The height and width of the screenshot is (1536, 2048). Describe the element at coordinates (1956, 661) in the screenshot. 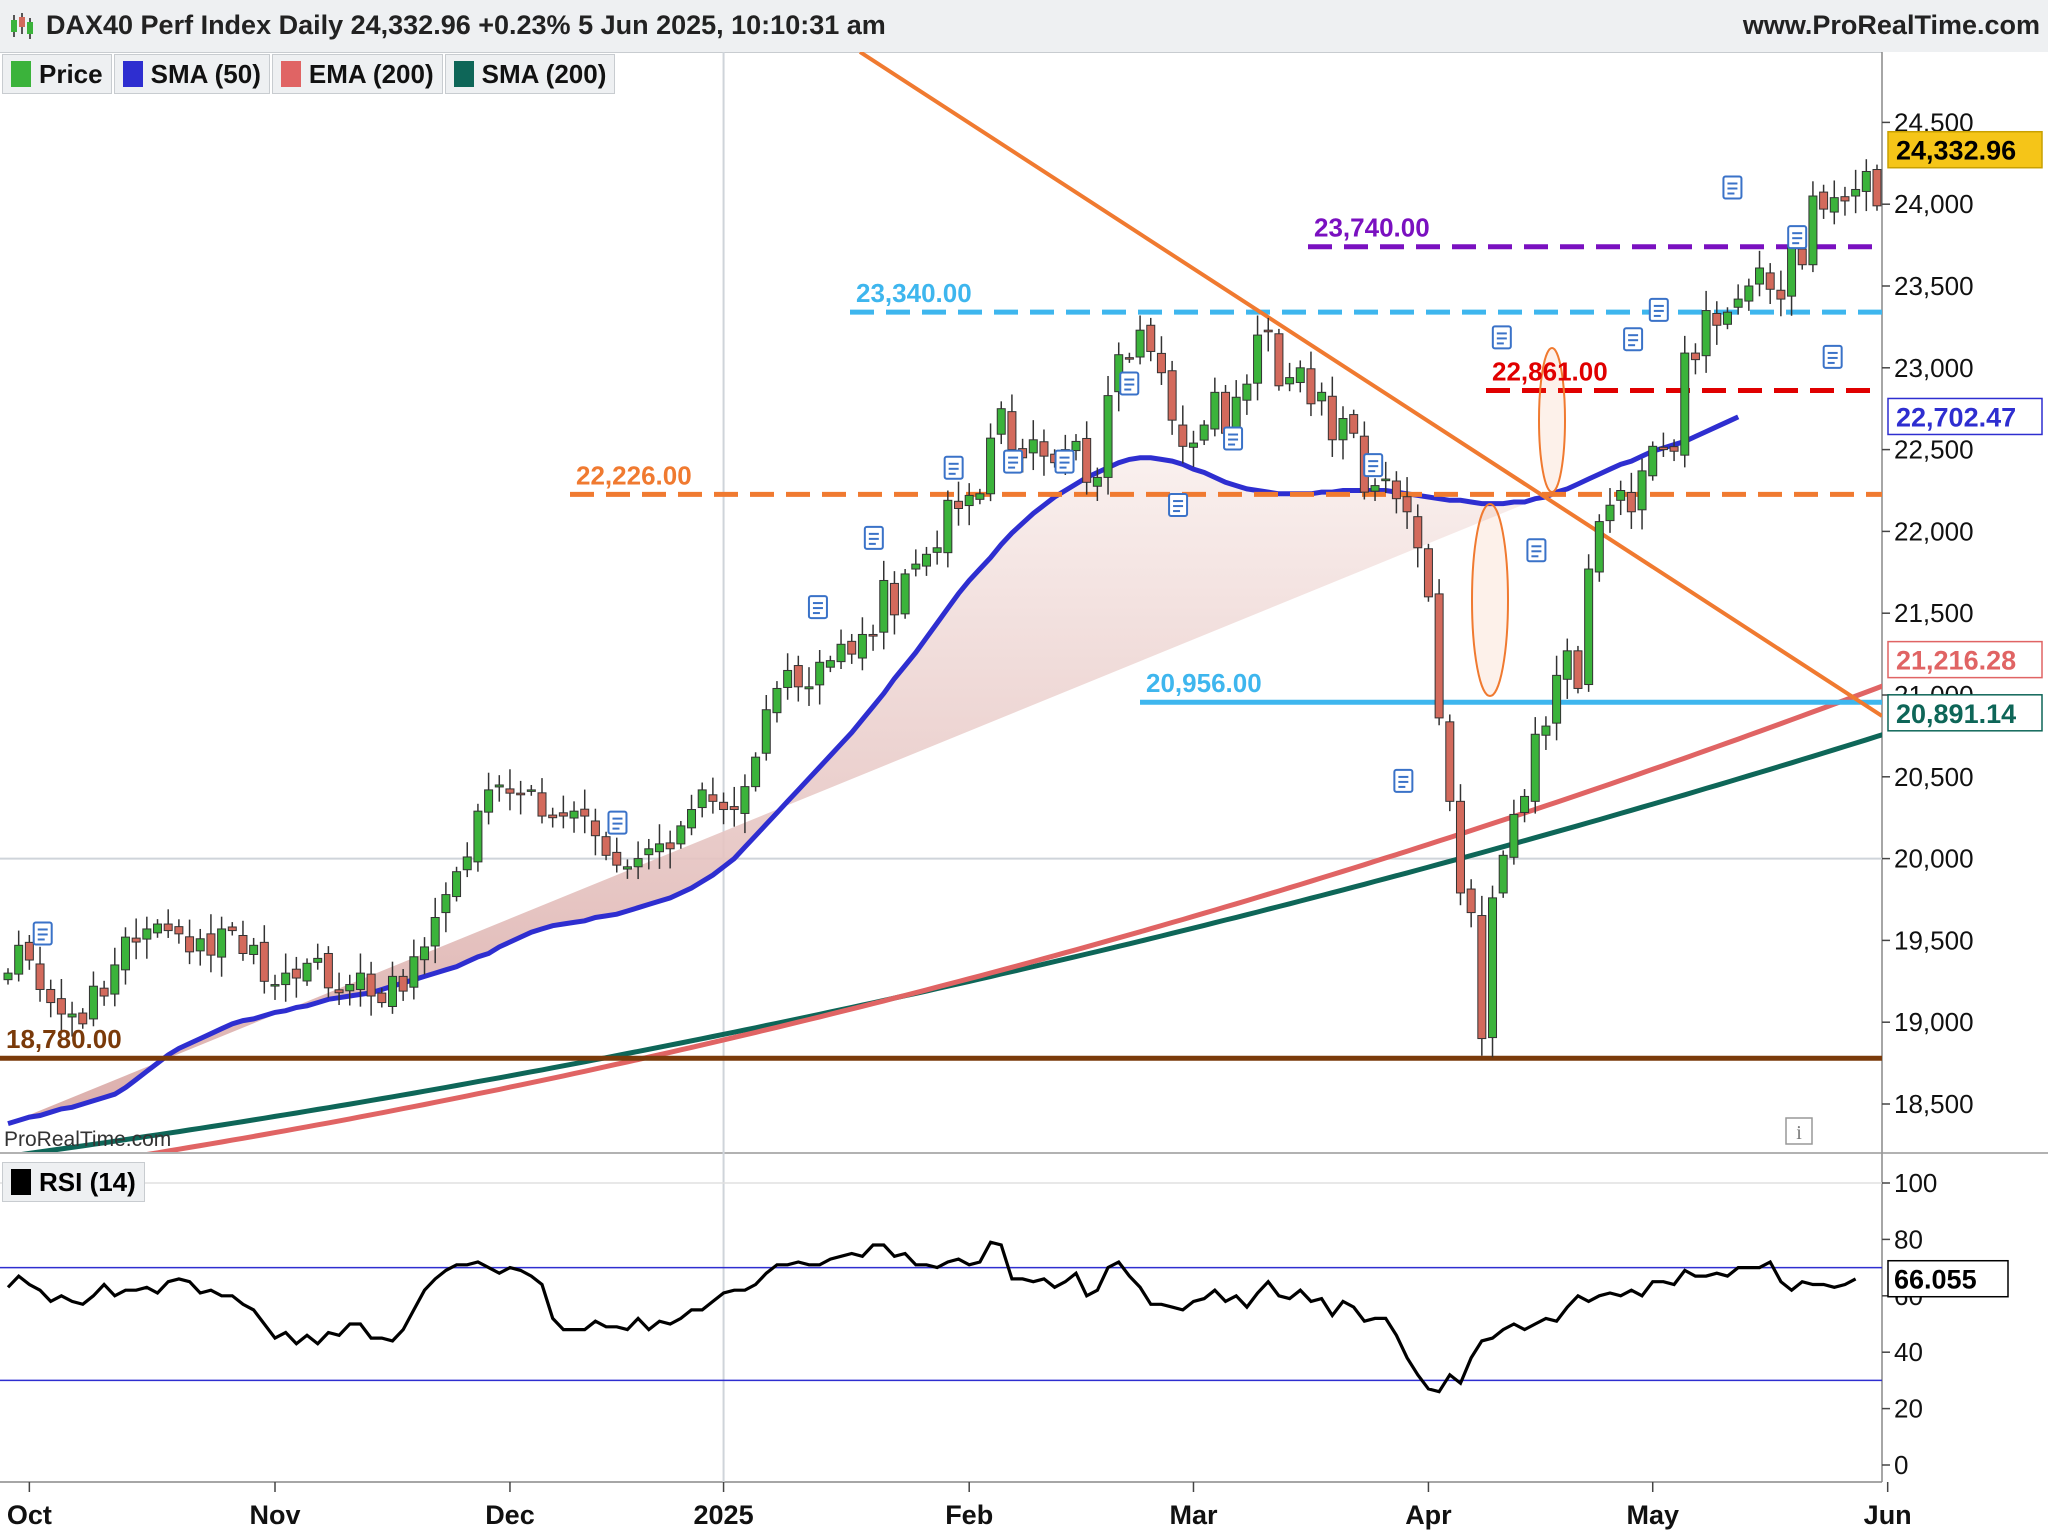

I see `price-marker-label-2: 21,216.28` at that location.